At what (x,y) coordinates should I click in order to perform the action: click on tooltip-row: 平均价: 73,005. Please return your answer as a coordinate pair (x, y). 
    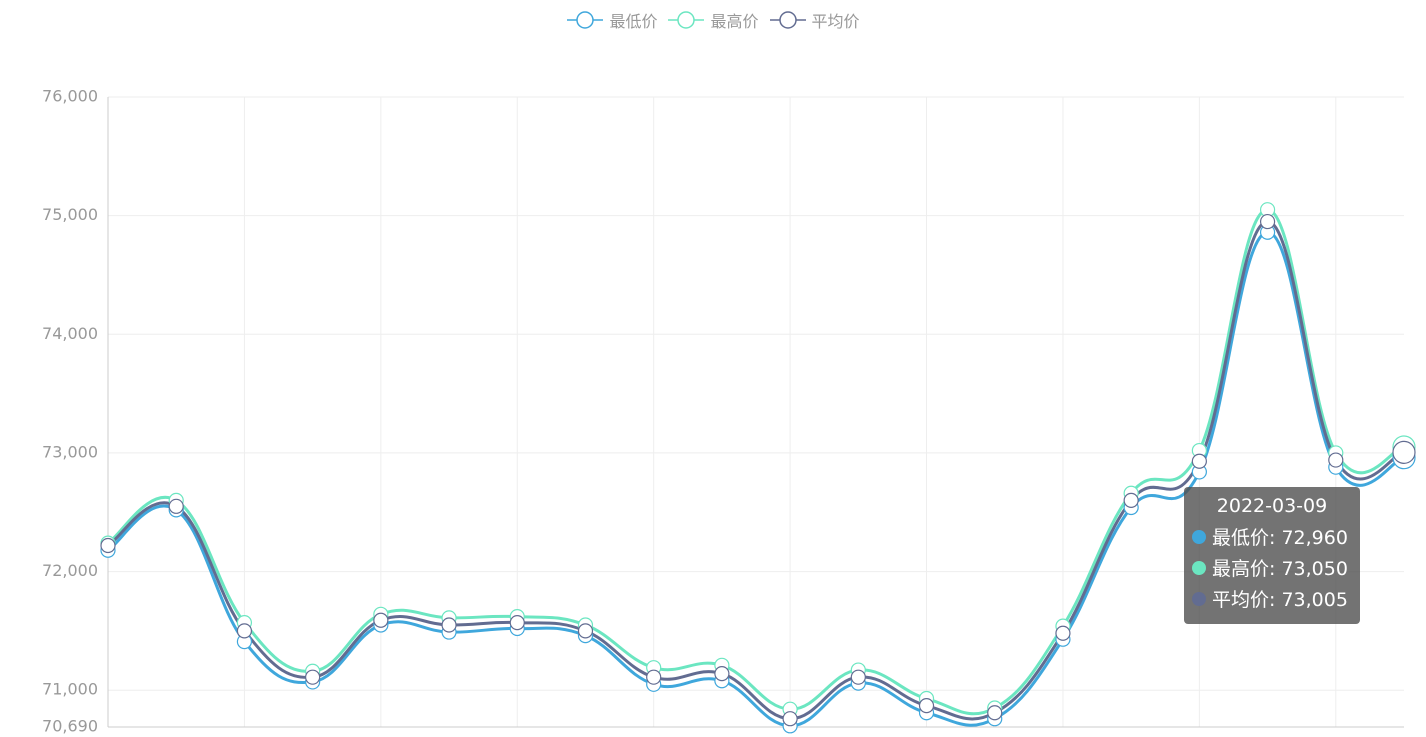
    Looking at the image, I should click on (1272, 598).